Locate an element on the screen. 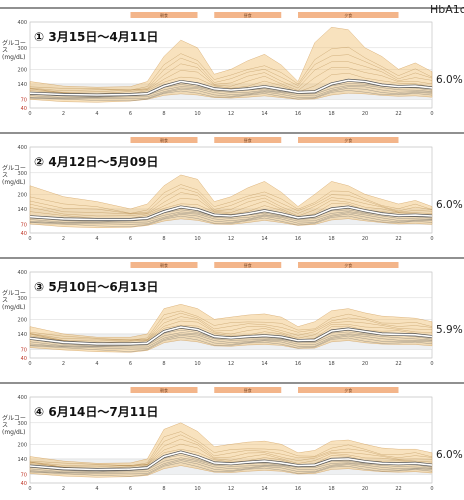  panel-title: ③ 5月10日～6月13日 is located at coordinates (96, 287).